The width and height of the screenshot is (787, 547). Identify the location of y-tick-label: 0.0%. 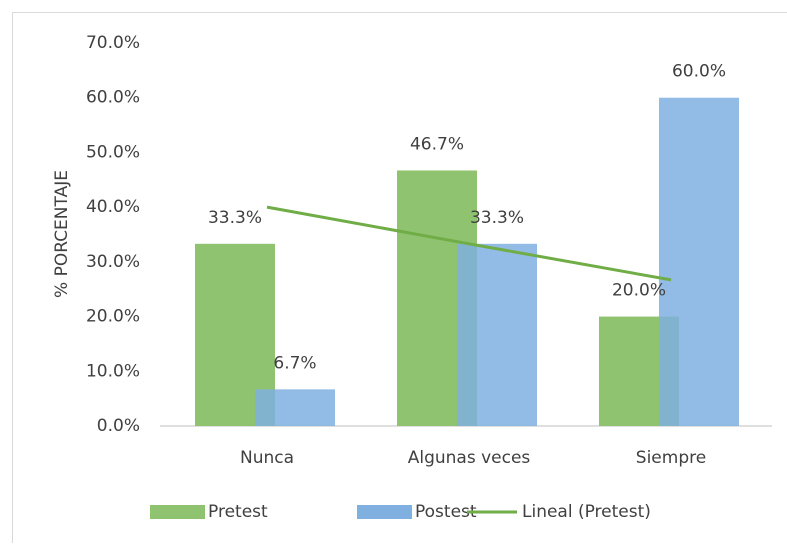
(118, 426).